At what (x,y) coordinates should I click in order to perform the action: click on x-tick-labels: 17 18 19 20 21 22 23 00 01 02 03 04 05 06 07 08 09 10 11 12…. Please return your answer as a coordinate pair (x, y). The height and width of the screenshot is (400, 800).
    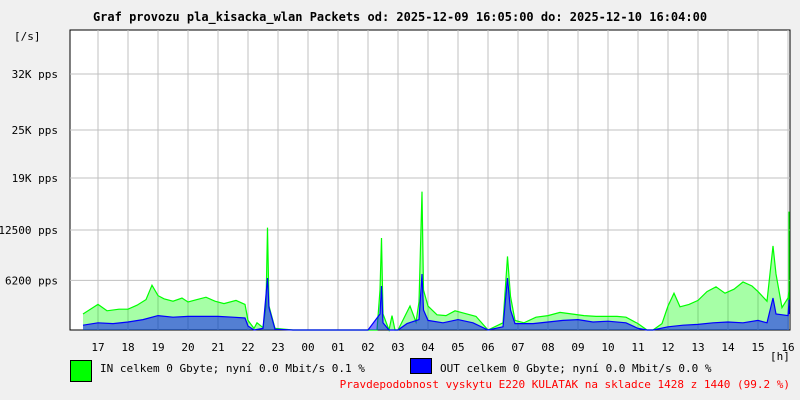
    Looking at the image, I should click on (442, 347).